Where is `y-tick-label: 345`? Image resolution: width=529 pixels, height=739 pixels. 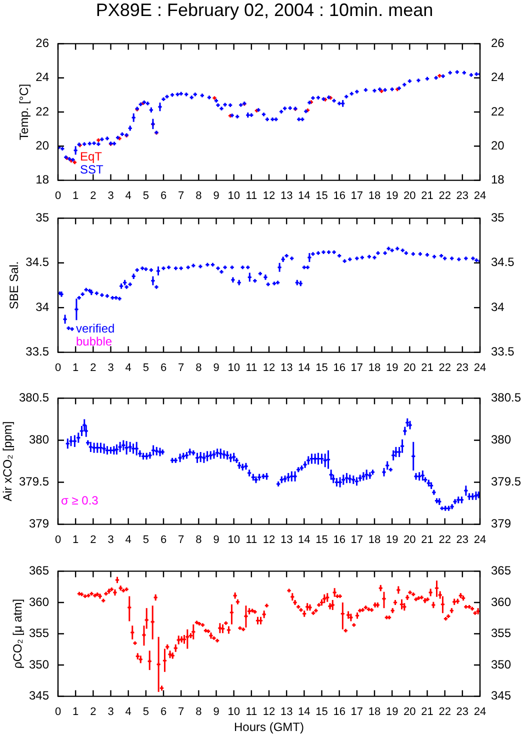
y-tick-label: 345 is located at coordinates (39, 695).